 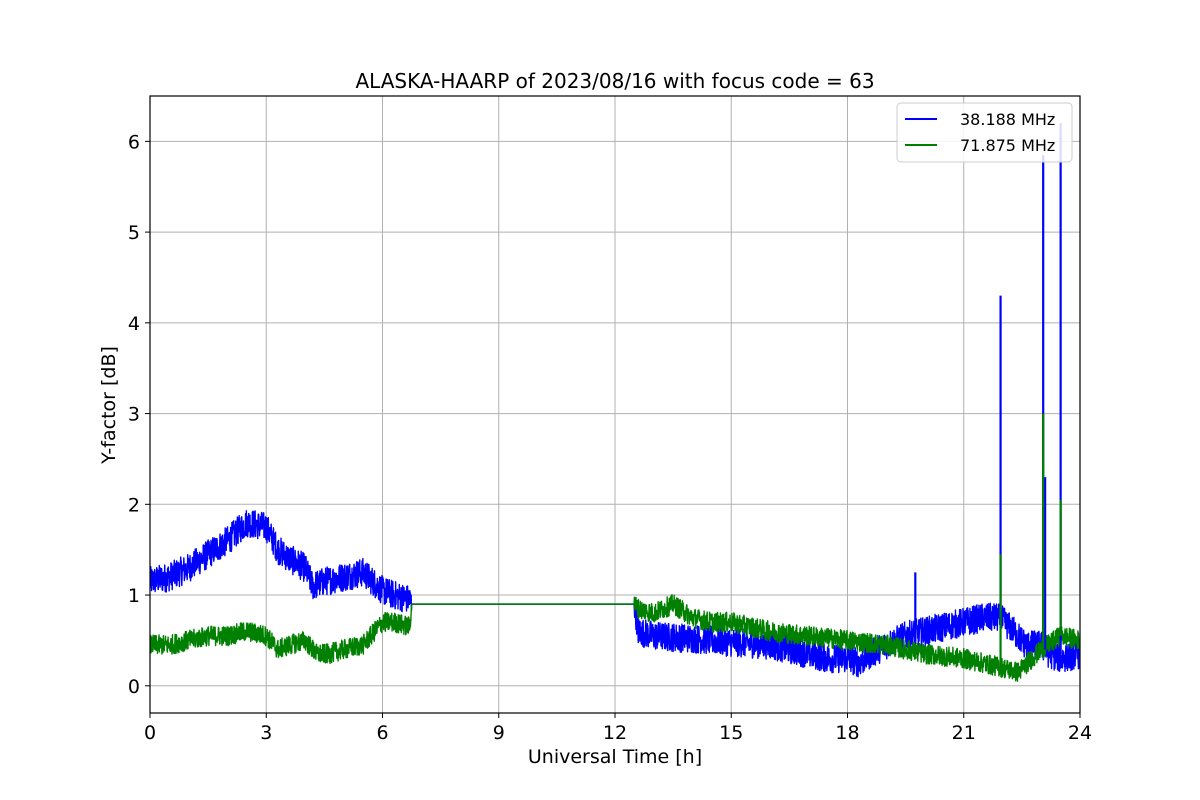 What do you see at coordinates (1080, 733) in the screenshot?
I see `x-tick-label: 24` at bounding box center [1080, 733].